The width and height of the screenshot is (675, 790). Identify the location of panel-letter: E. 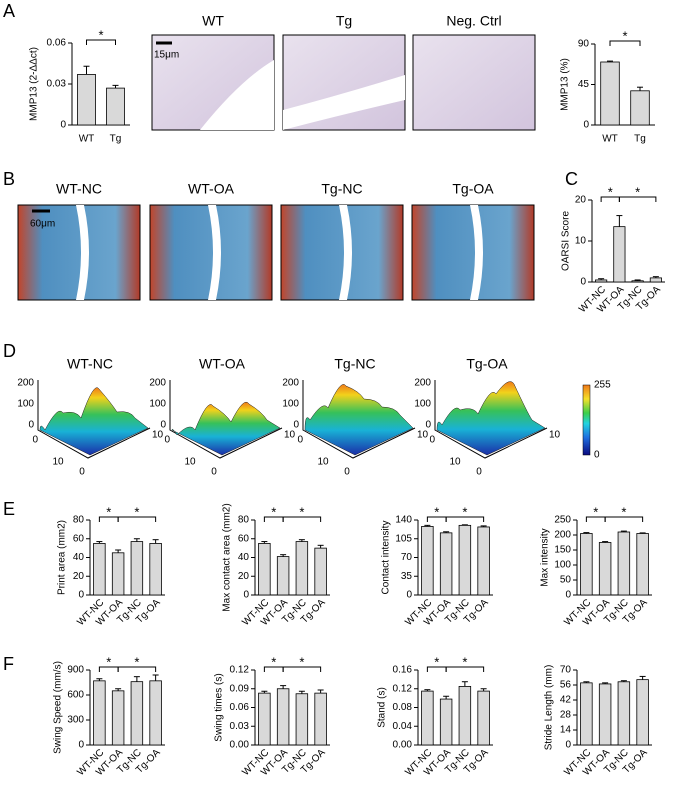
(9, 509).